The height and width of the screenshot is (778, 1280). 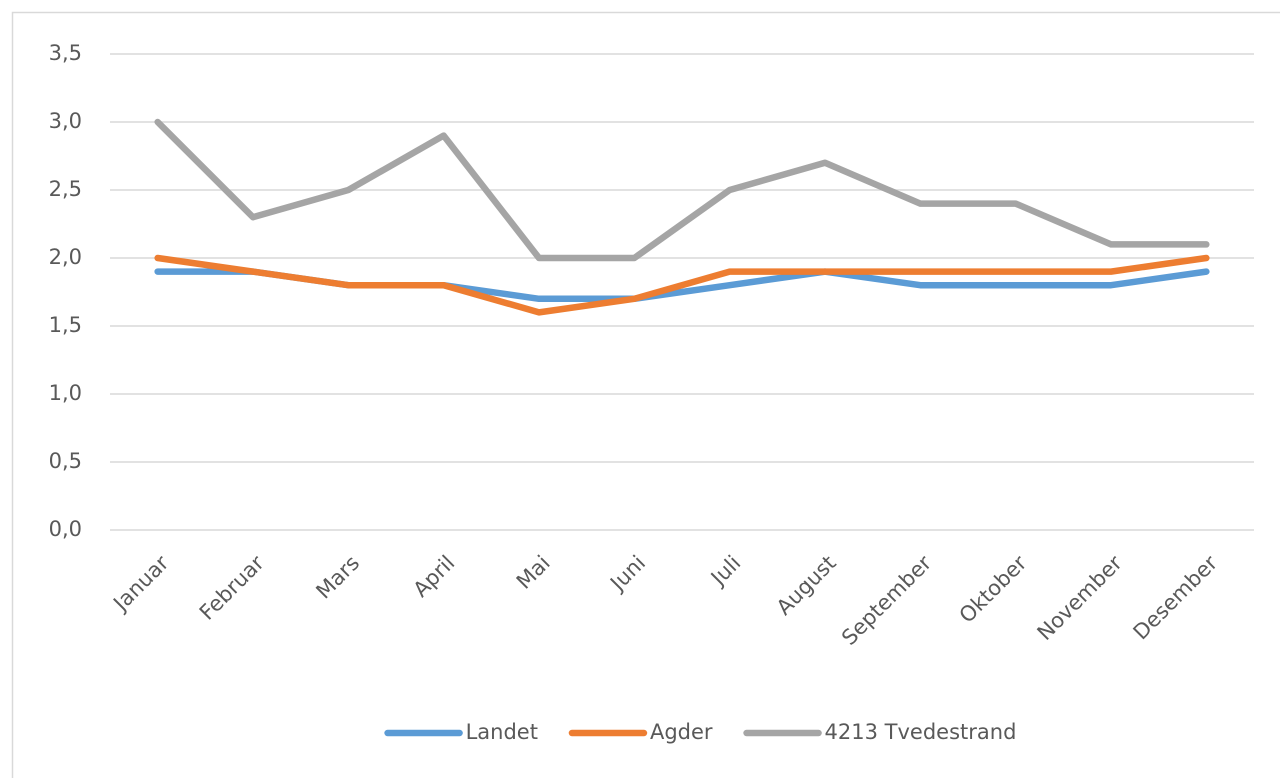 I want to click on y-tick-label: 3,5, so click(x=65, y=53).